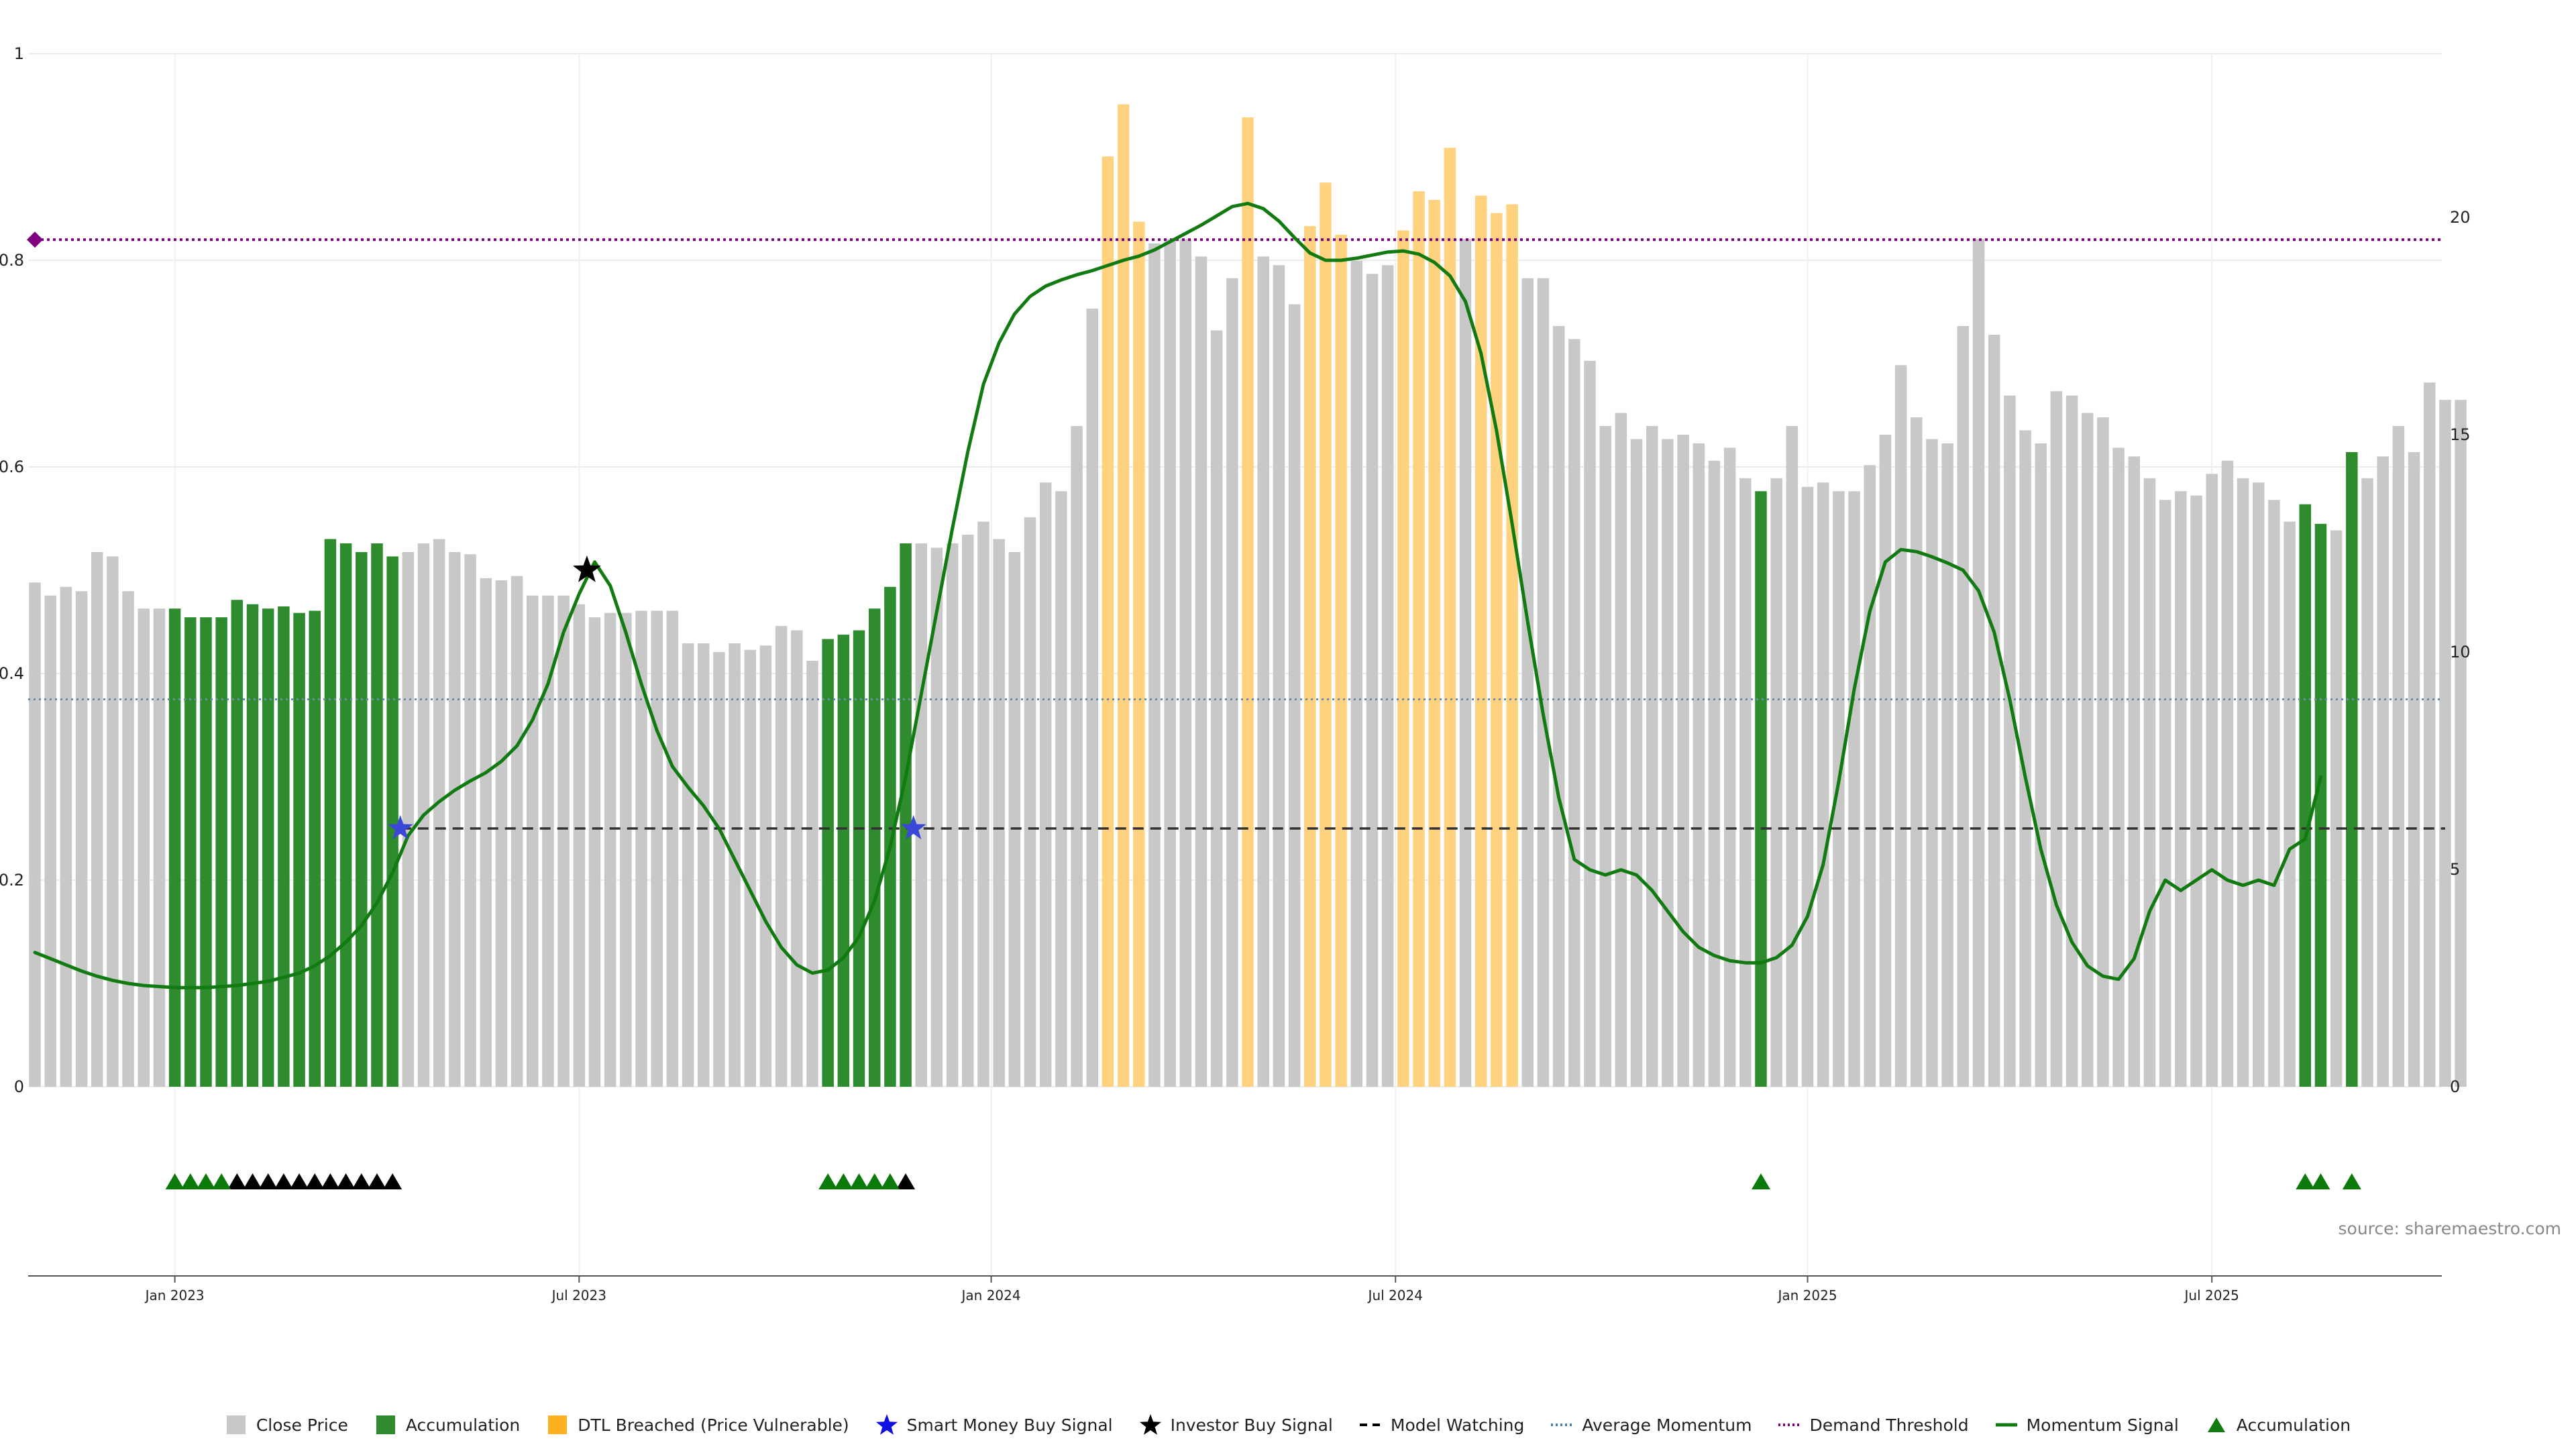 The width and height of the screenshot is (2576, 1449). I want to click on left-axis-tick: 0.8, so click(12, 260).